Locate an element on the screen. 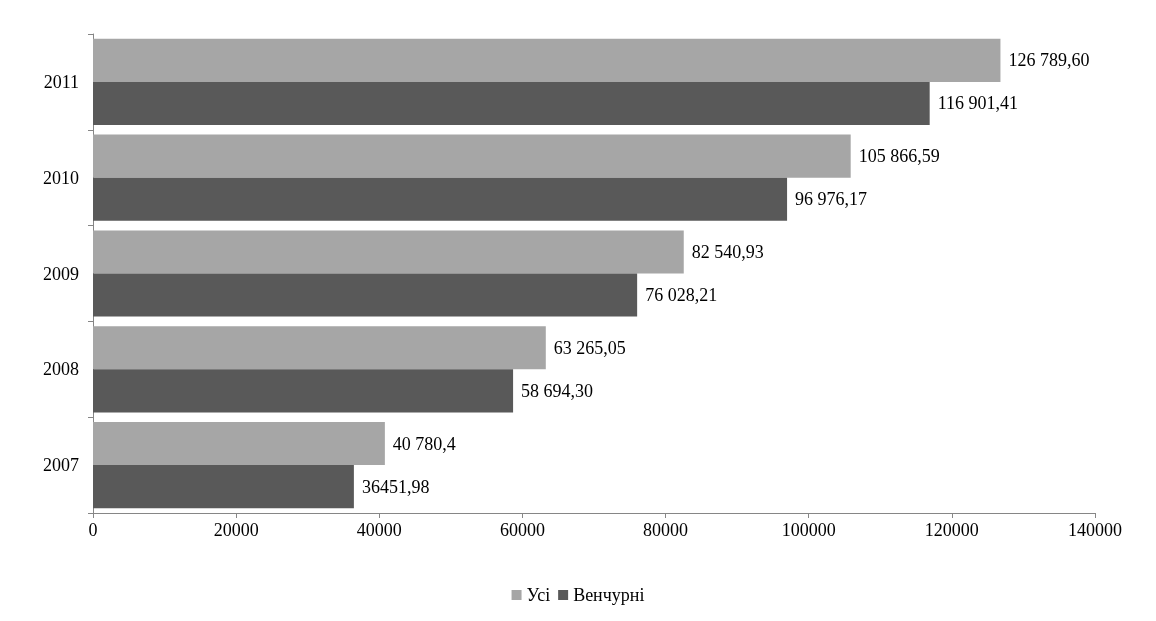 This screenshot has width=1156, height=621. legend-label: Венчурні is located at coordinates (609, 595).